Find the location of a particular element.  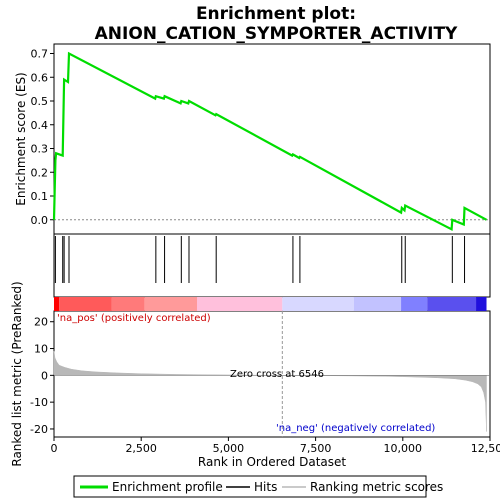

ranking-color-bar is located at coordinates (270, 304).